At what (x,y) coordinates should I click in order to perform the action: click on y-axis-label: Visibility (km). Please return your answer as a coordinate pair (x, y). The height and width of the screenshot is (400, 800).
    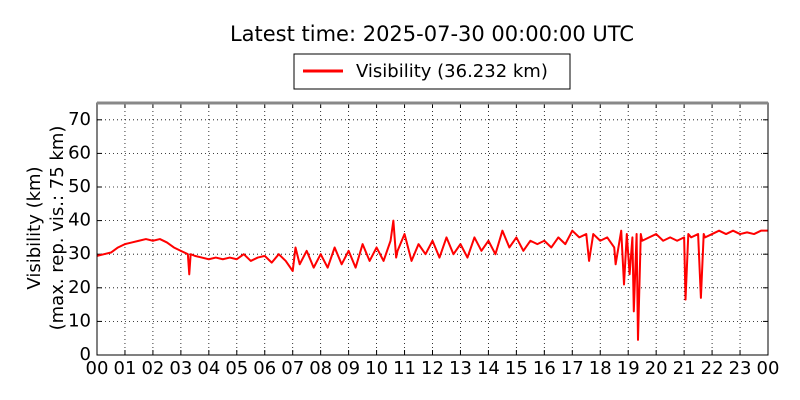
    Looking at the image, I should click on (34, 227).